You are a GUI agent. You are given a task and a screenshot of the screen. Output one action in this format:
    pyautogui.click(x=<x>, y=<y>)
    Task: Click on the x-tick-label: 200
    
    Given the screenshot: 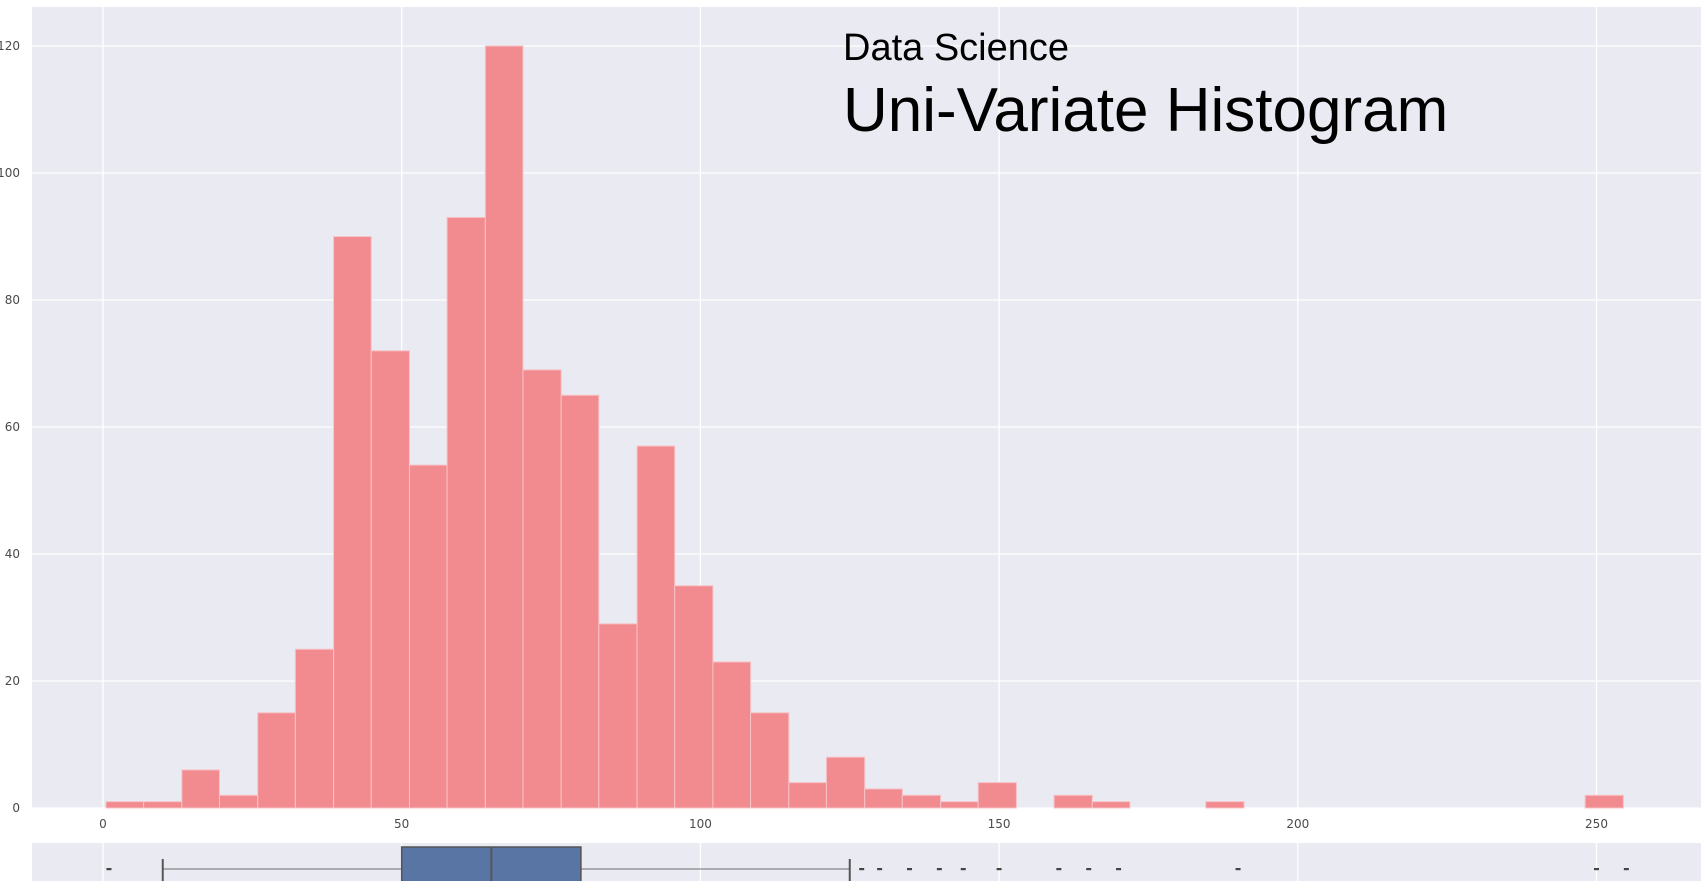 What is the action you would take?
    pyautogui.click(x=1297, y=824)
    